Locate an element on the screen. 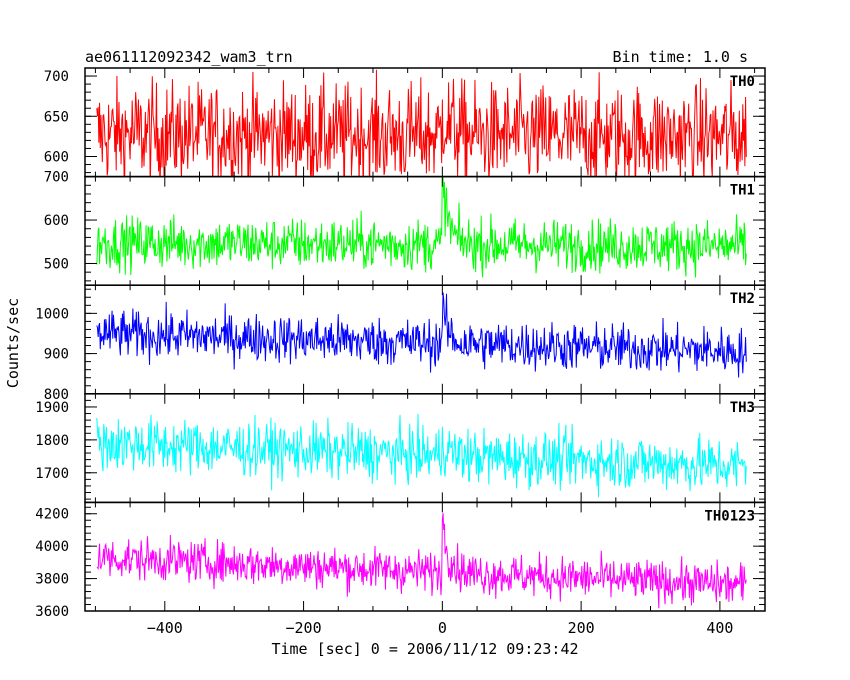 This screenshot has width=850, height=680. series-line-th1 is located at coordinates (421, 227).